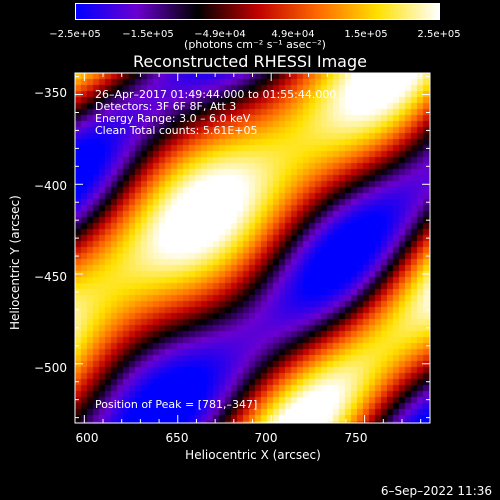 This screenshot has width=500, height=500. I want to click on timestamp: 6–Sep–2022 11:36, so click(436, 491).